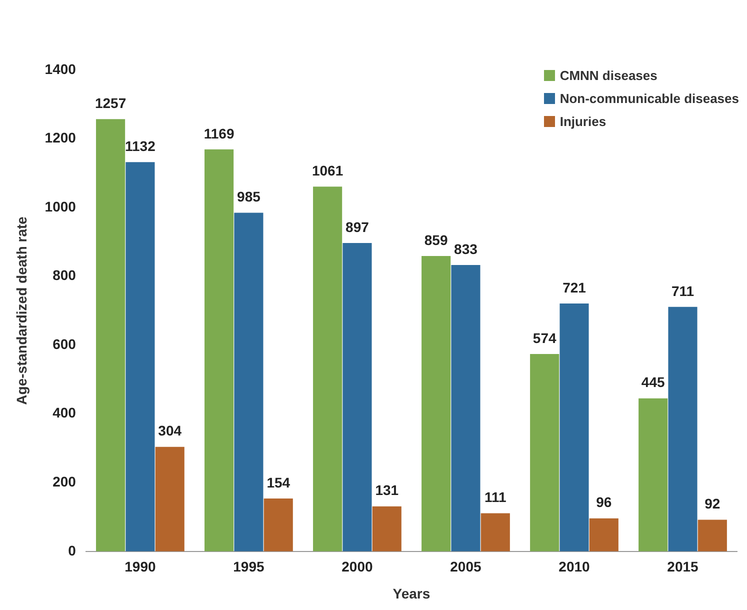 The width and height of the screenshot is (747, 610). I want to click on data-label: 154, so click(278, 482).